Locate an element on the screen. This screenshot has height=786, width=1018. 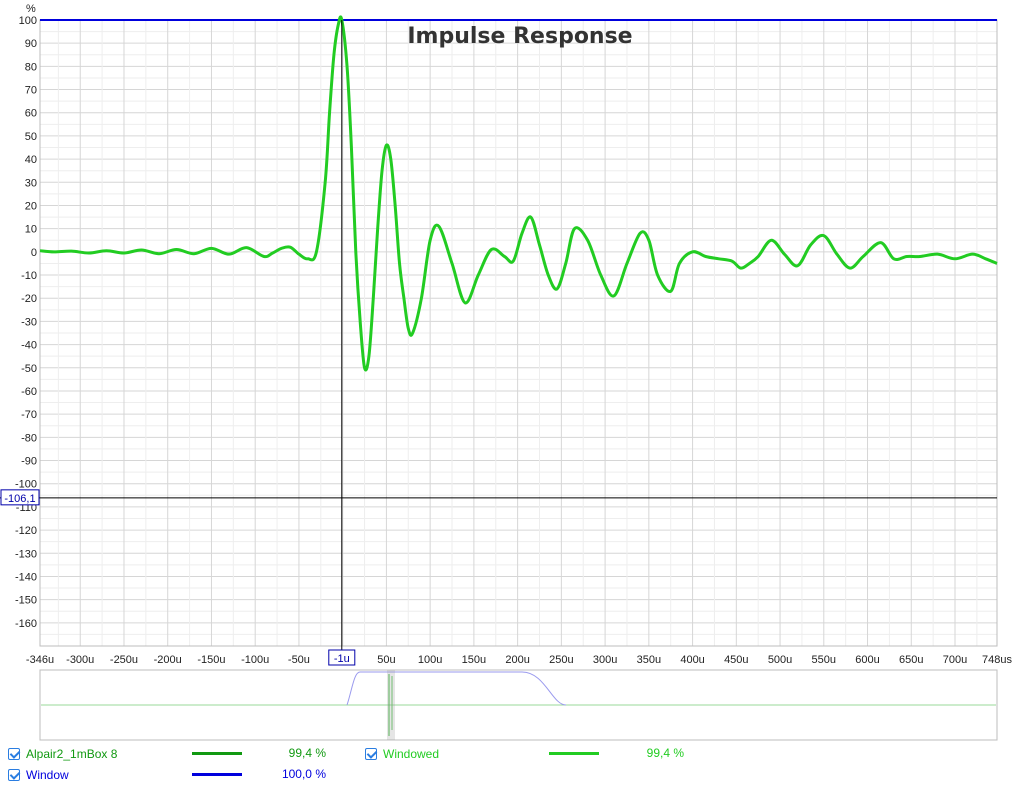
y-tick-label: -100 is located at coordinates (26, 485).